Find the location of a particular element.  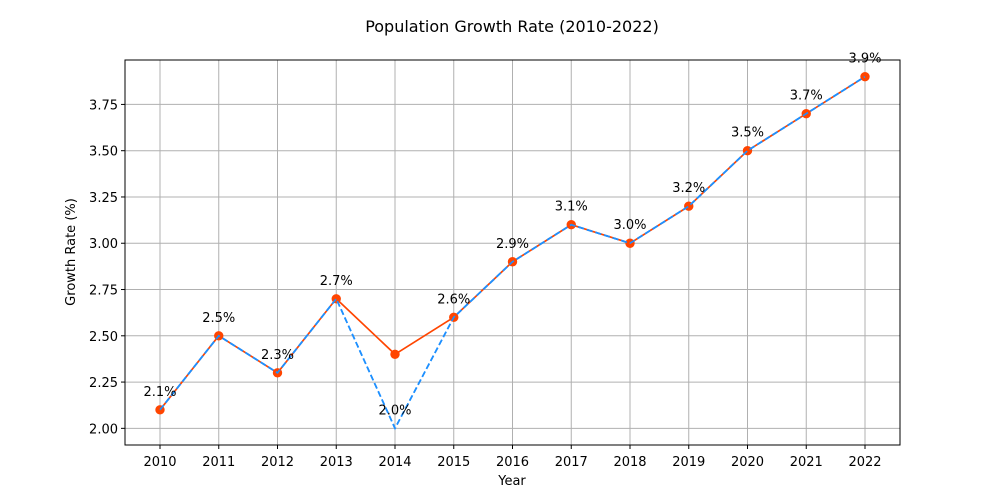

x-tick-label: 2022 is located at coordinates (864, 462).